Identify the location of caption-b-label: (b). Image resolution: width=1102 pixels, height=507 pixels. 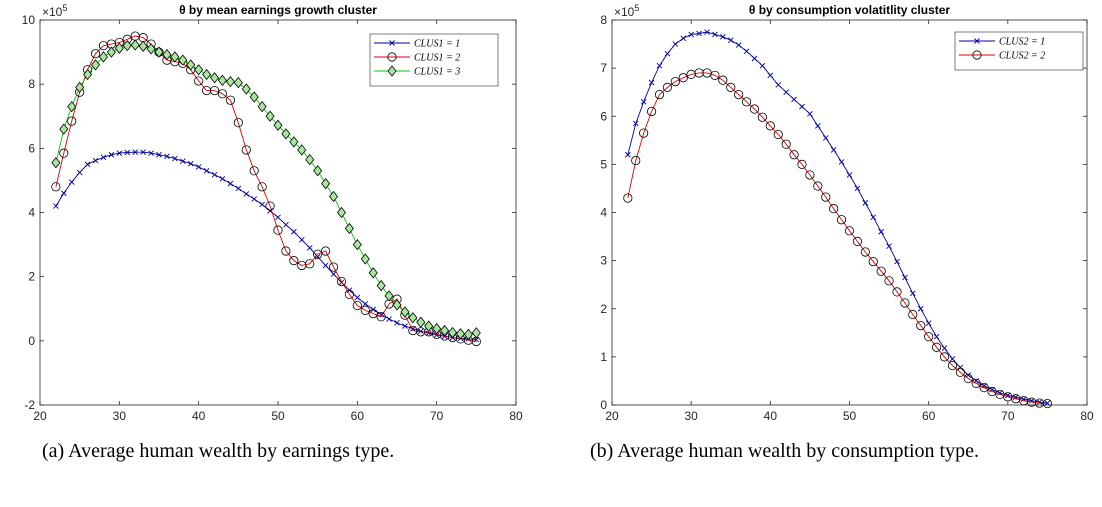
(602, 451).